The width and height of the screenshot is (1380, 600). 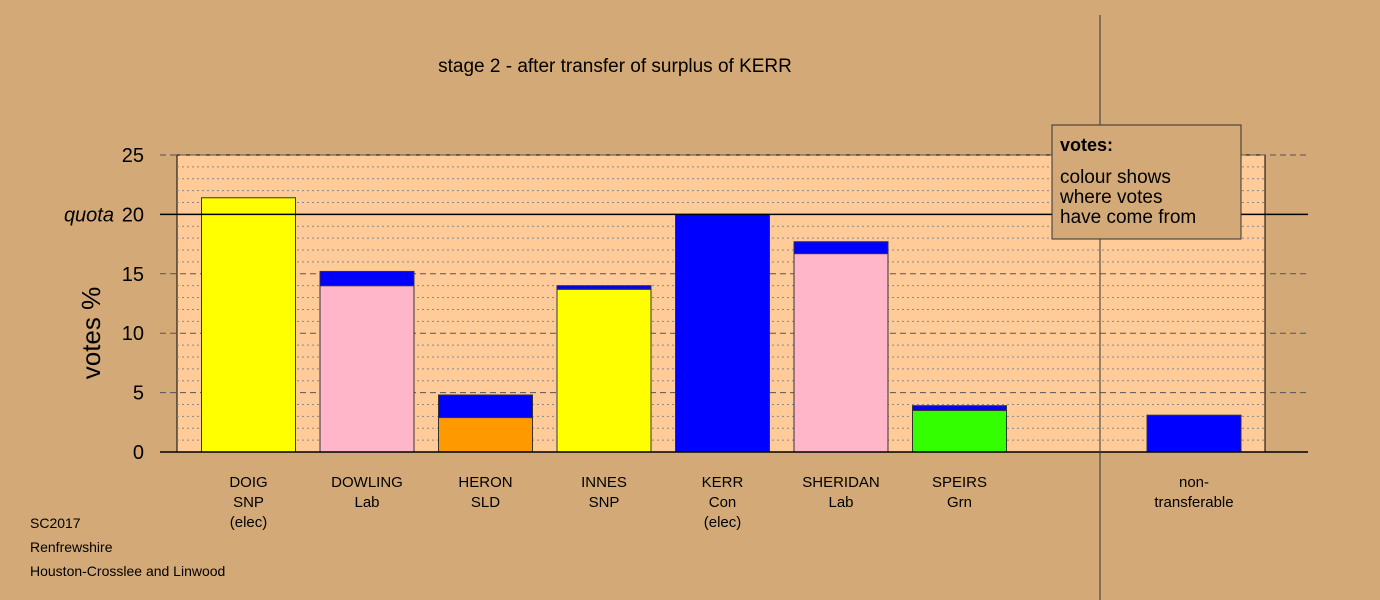 What do you see at coordinates (1193, 502) in the screenshot?
I see `x-tick-label: transferable` at bounding box center [1193, 502].